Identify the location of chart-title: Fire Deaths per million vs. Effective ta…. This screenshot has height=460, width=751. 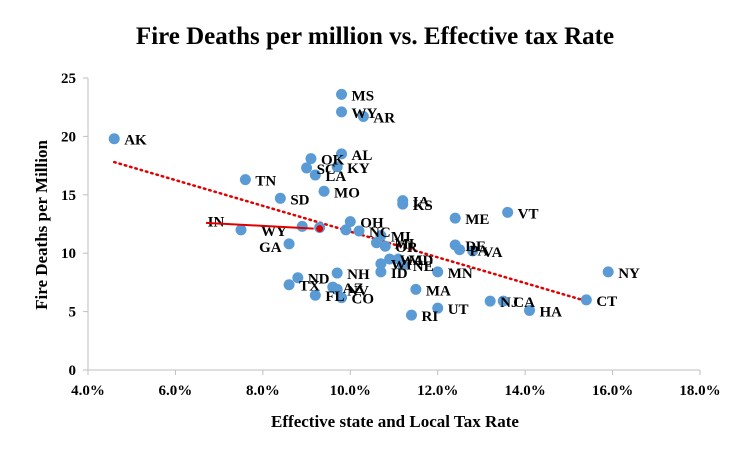
(375, 36).